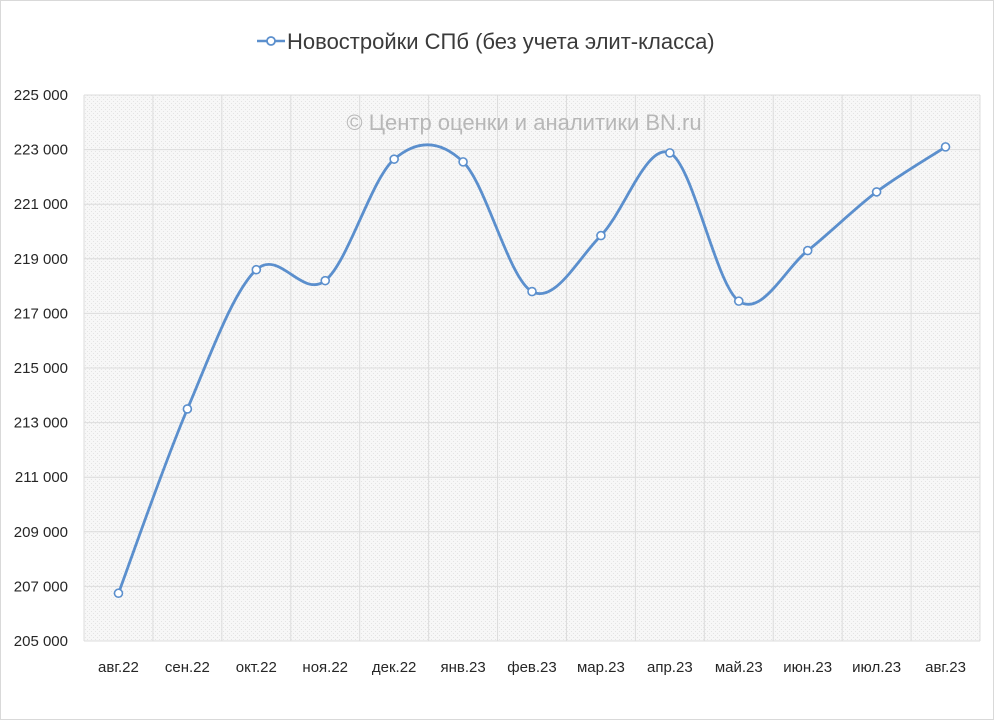 Image resolution: width=994 pixels, height=721 pixels. Describe the element at coordinates (523, 122) in the screenshot. I see `watermark-annotation: © Центр оценки и аналитики BN.ru` at that location.